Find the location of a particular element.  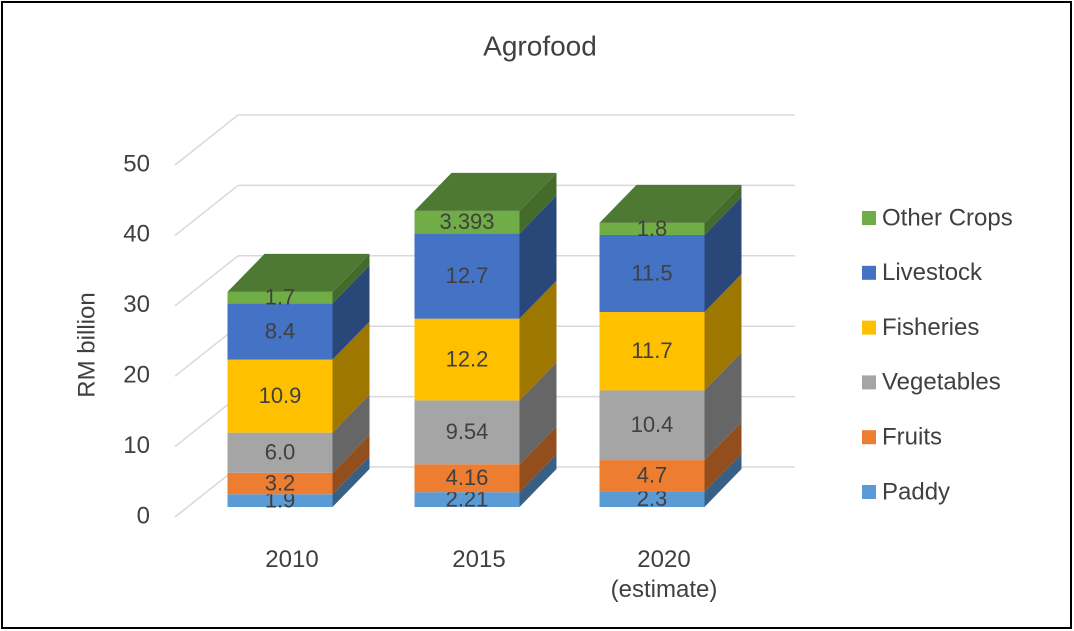

data-label: 8.4 is located at coordinates (280, 330).